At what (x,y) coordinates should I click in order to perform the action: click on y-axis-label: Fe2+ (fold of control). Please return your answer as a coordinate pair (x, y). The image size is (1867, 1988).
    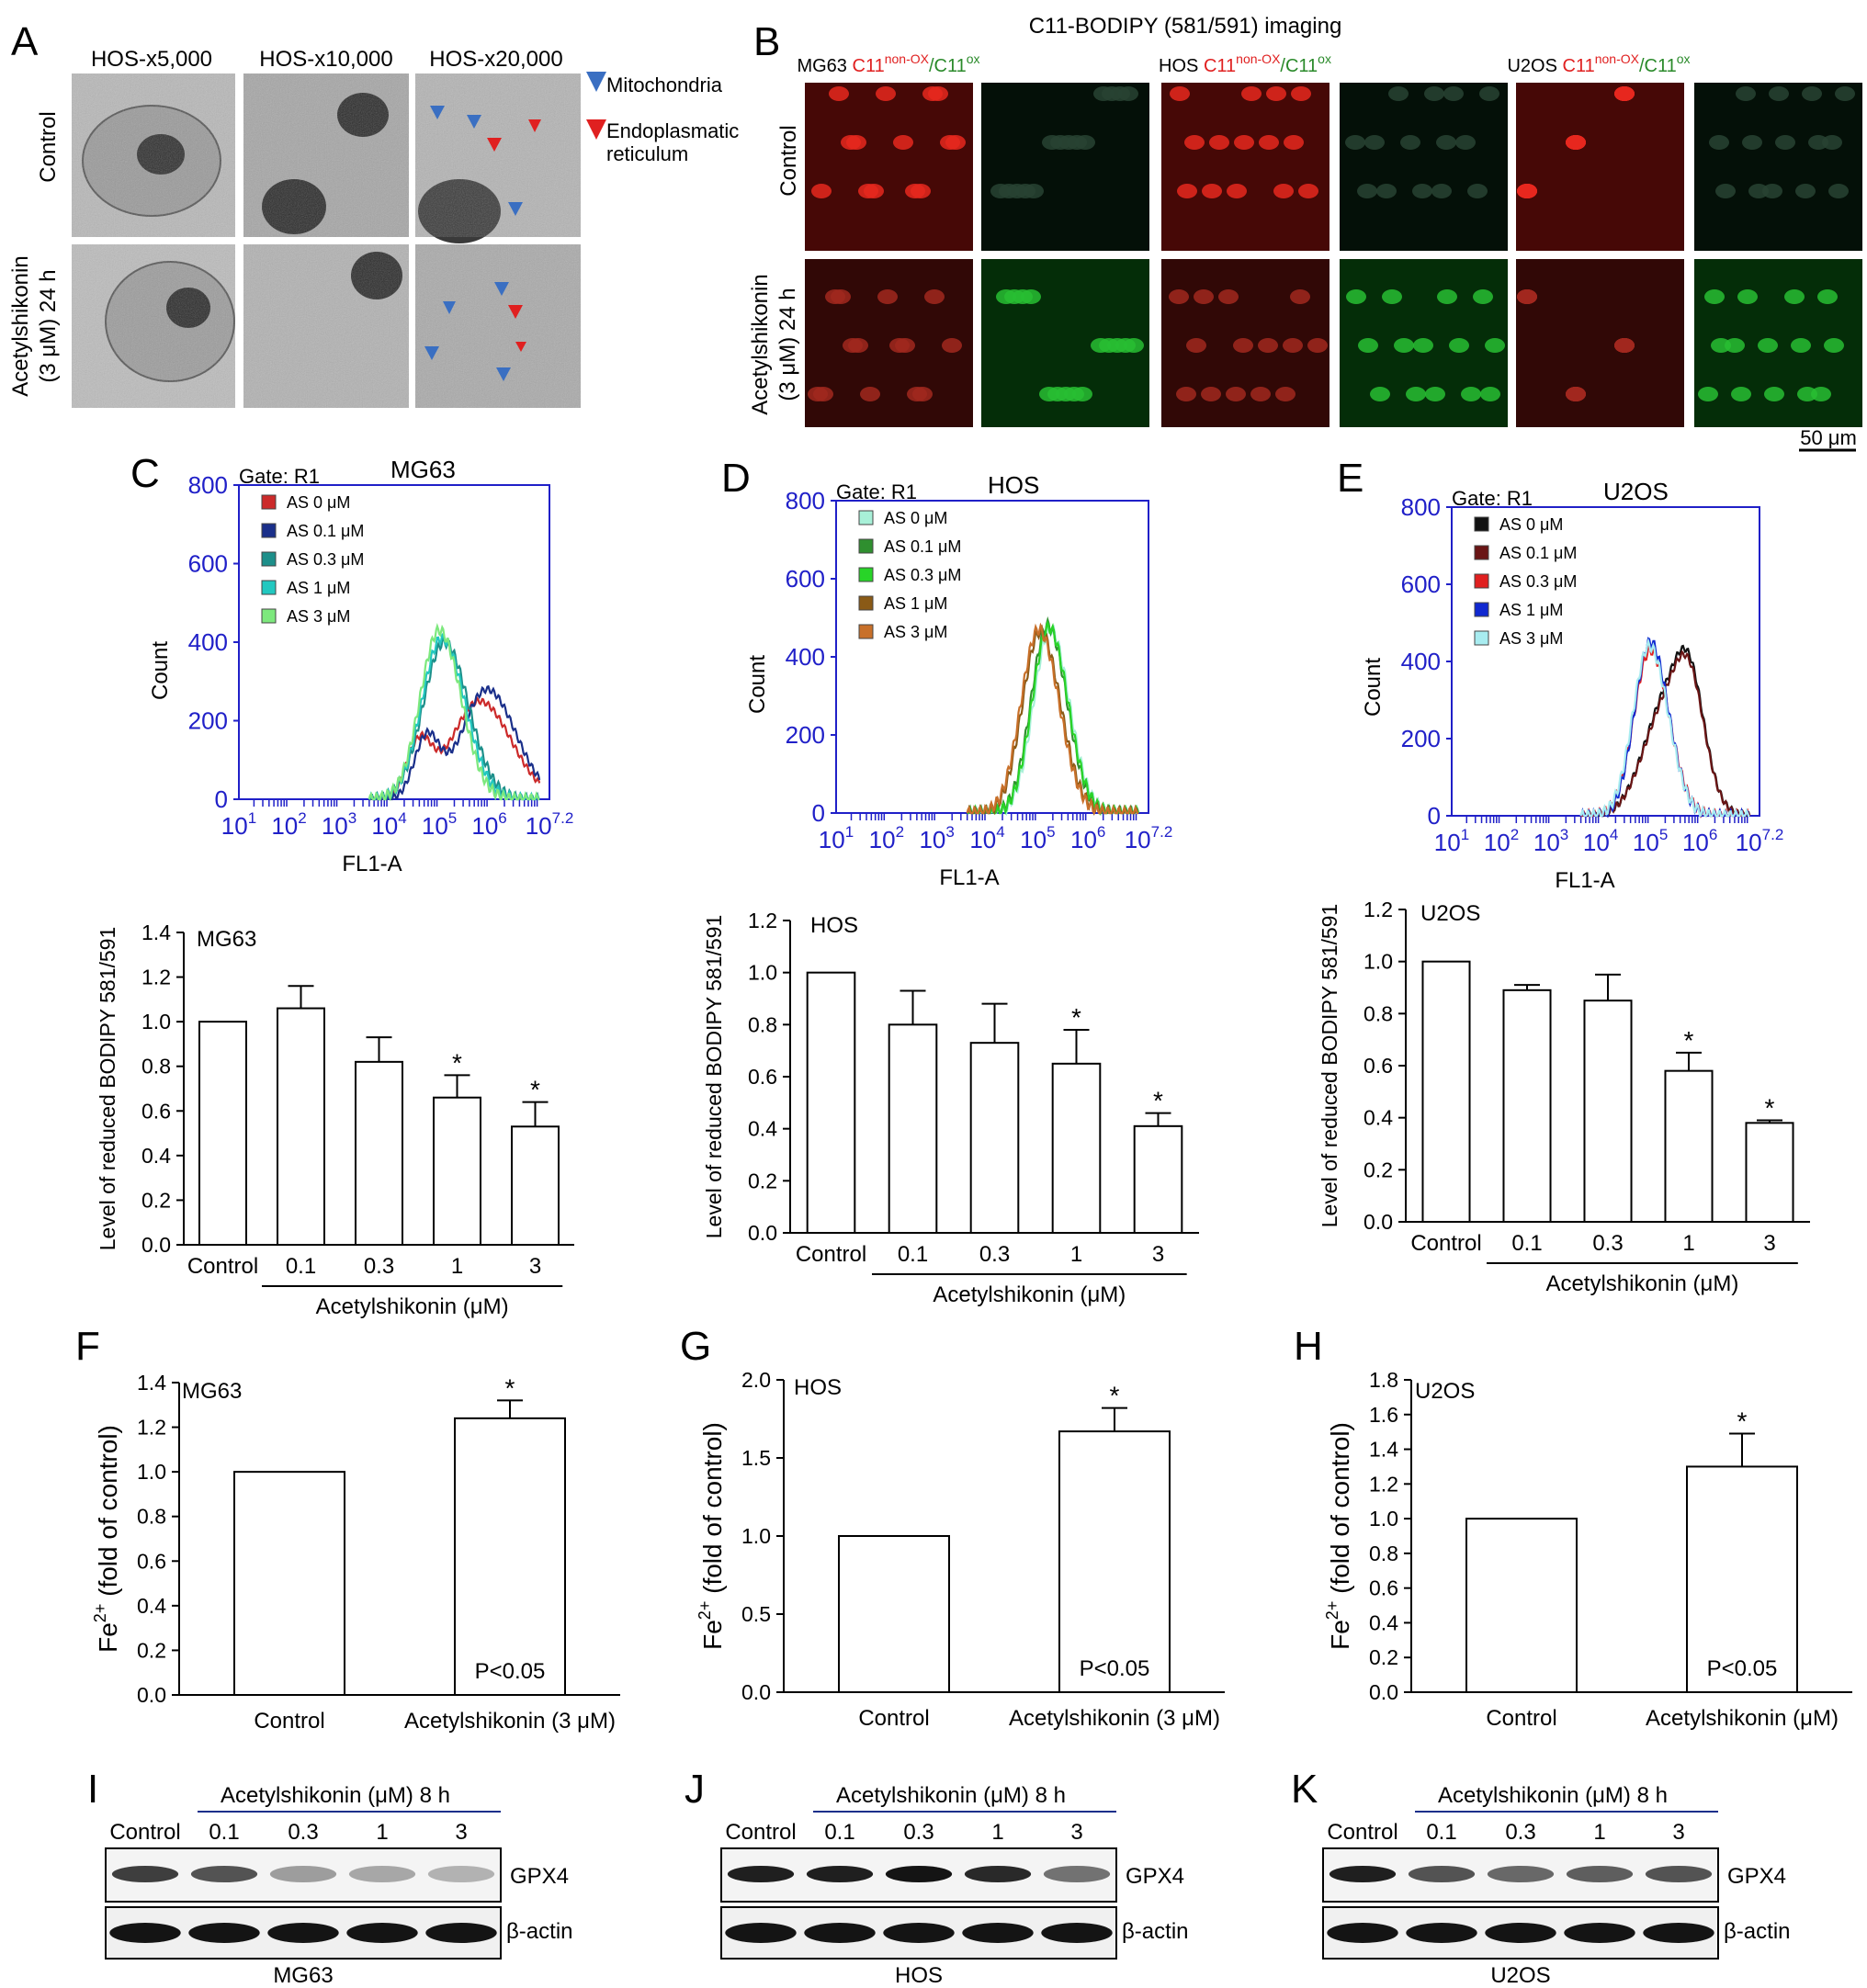
    Looking at the image, I should click on (1339, 1536).